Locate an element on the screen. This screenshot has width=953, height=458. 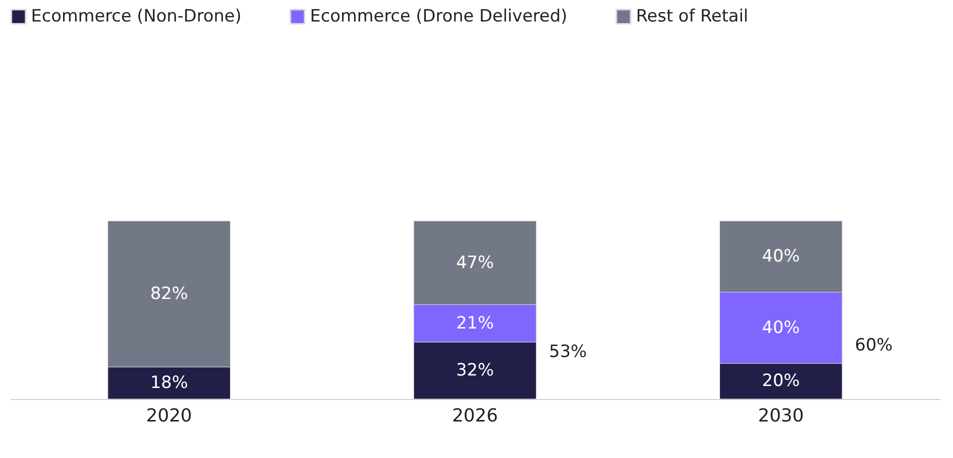
data-label: 18% is located at coordinates (169, 382).